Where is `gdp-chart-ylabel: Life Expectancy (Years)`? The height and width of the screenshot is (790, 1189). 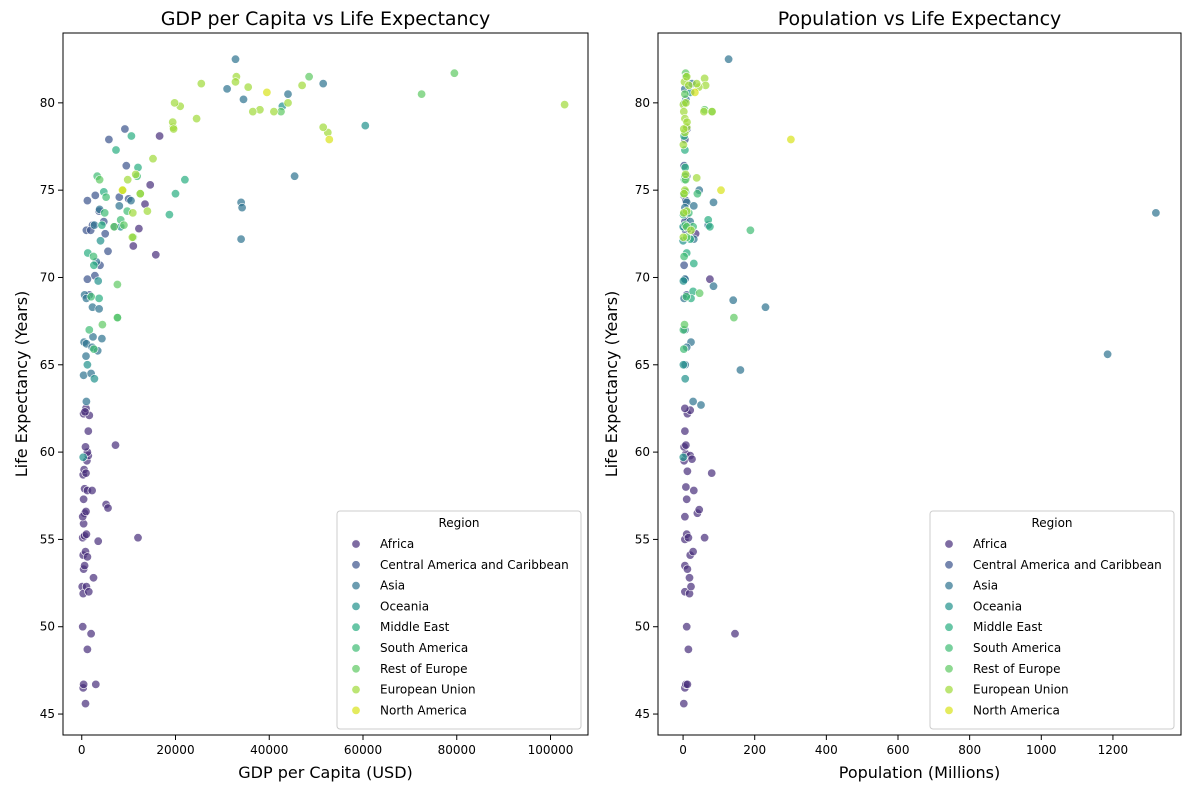
gdp-chart-ylabel: Life Expectancy (Years) is located at coordinates (21, 384).